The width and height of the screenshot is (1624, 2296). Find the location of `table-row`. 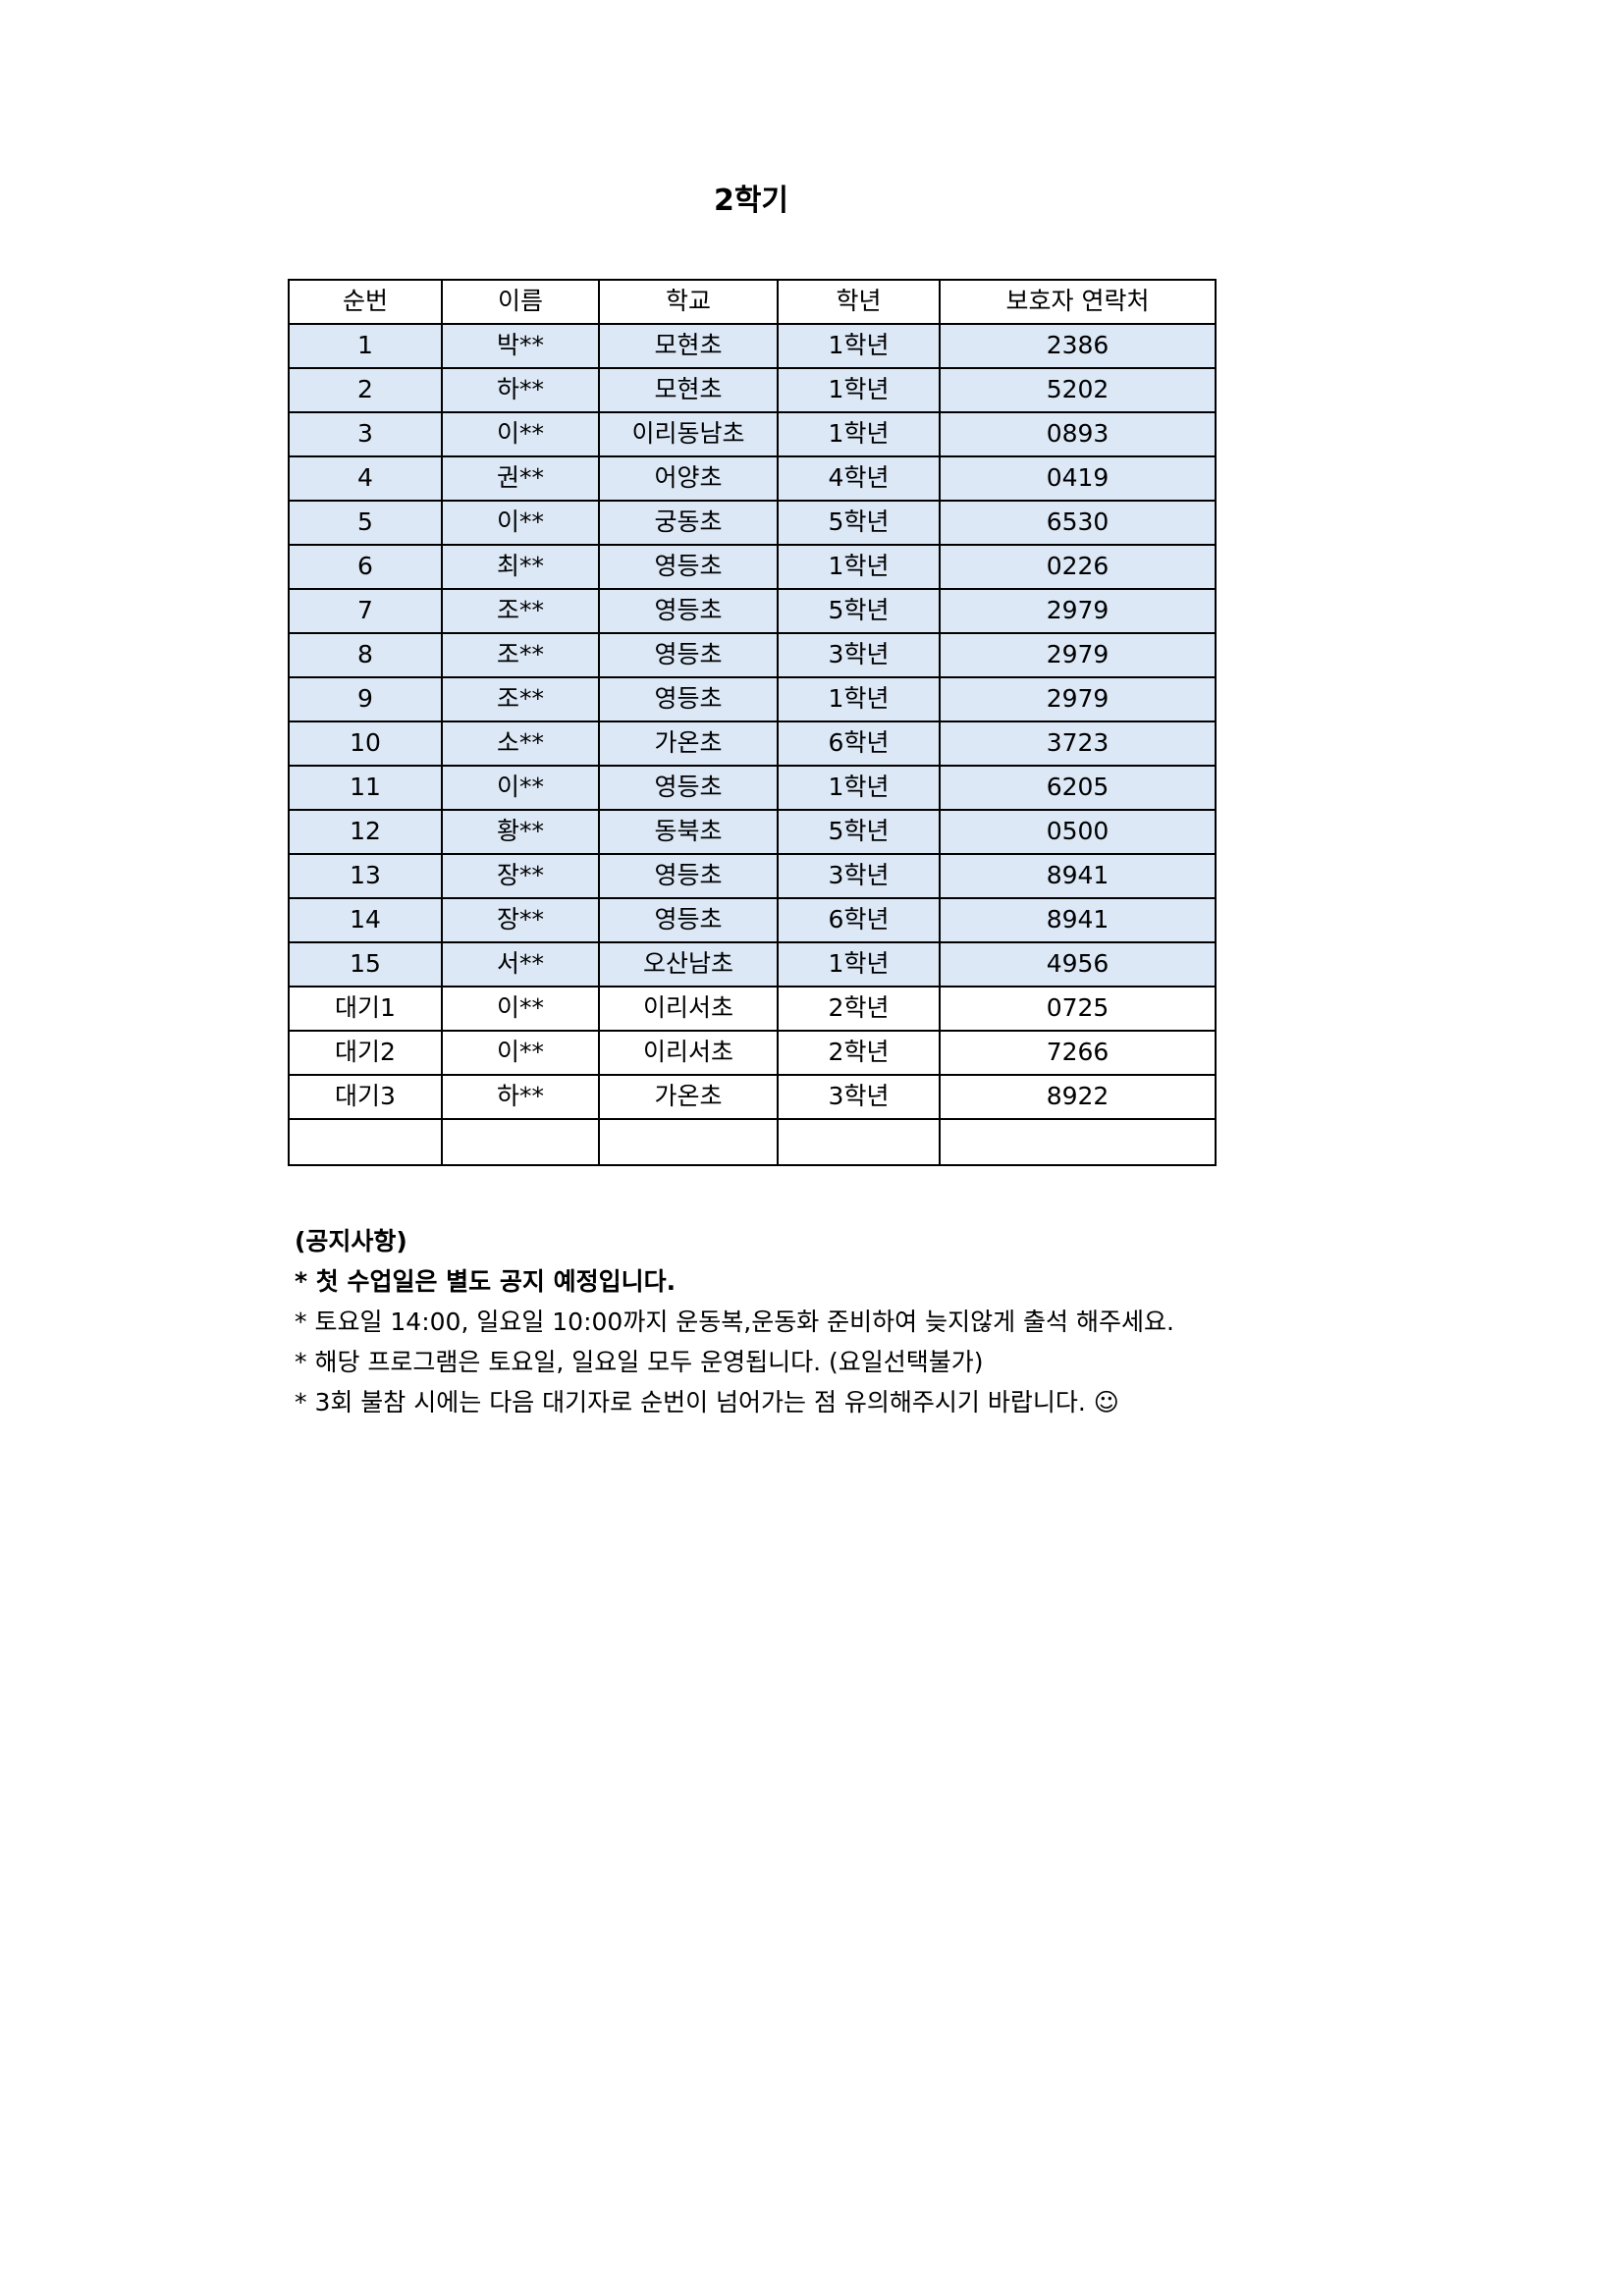

table-row is located at coordinates (752, 1142).